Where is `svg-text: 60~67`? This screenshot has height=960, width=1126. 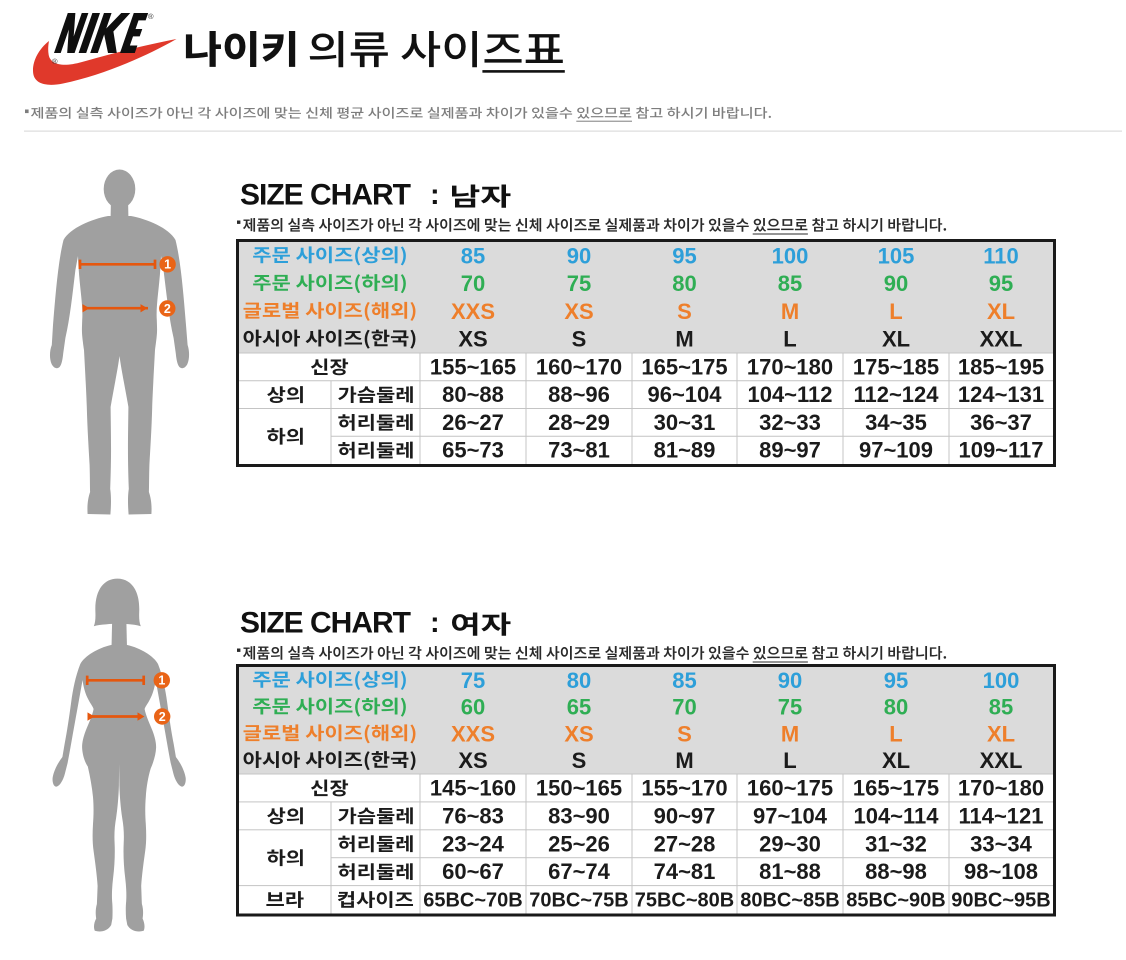 svg-text: 60~67 is located at coordinates (473, 871).